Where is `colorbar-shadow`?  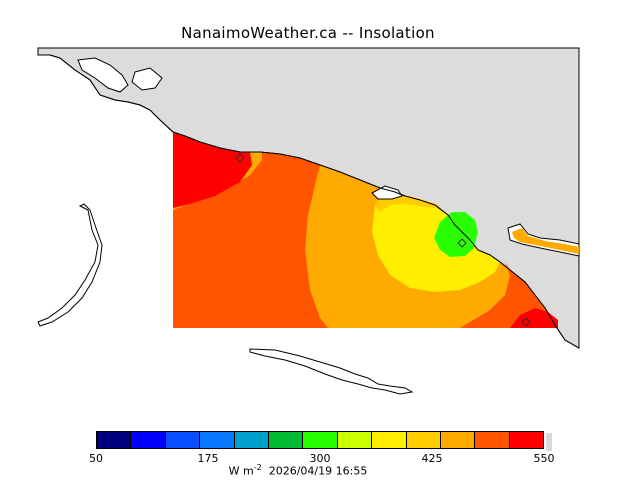
colorbar-shadow is located at coordinates (549, 442).